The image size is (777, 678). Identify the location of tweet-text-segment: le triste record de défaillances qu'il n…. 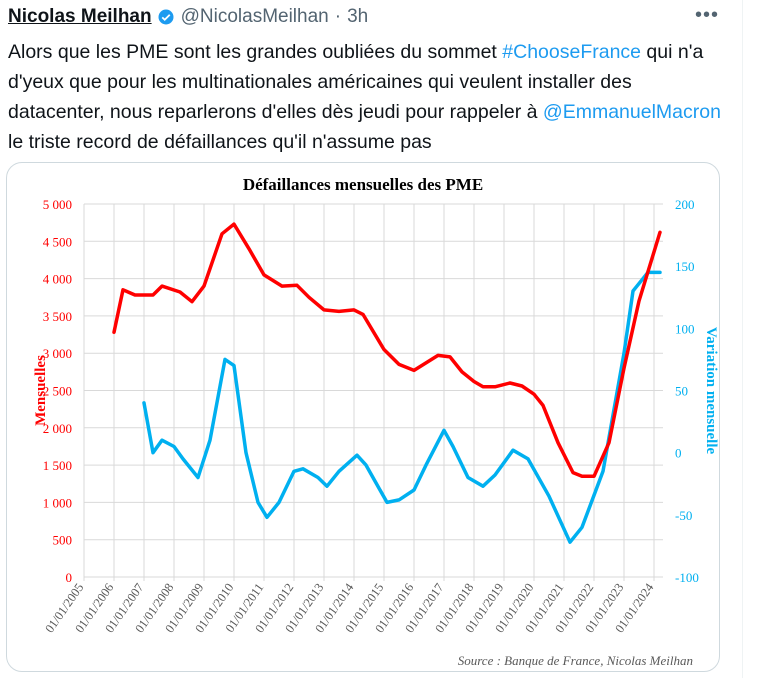
(220, 142).